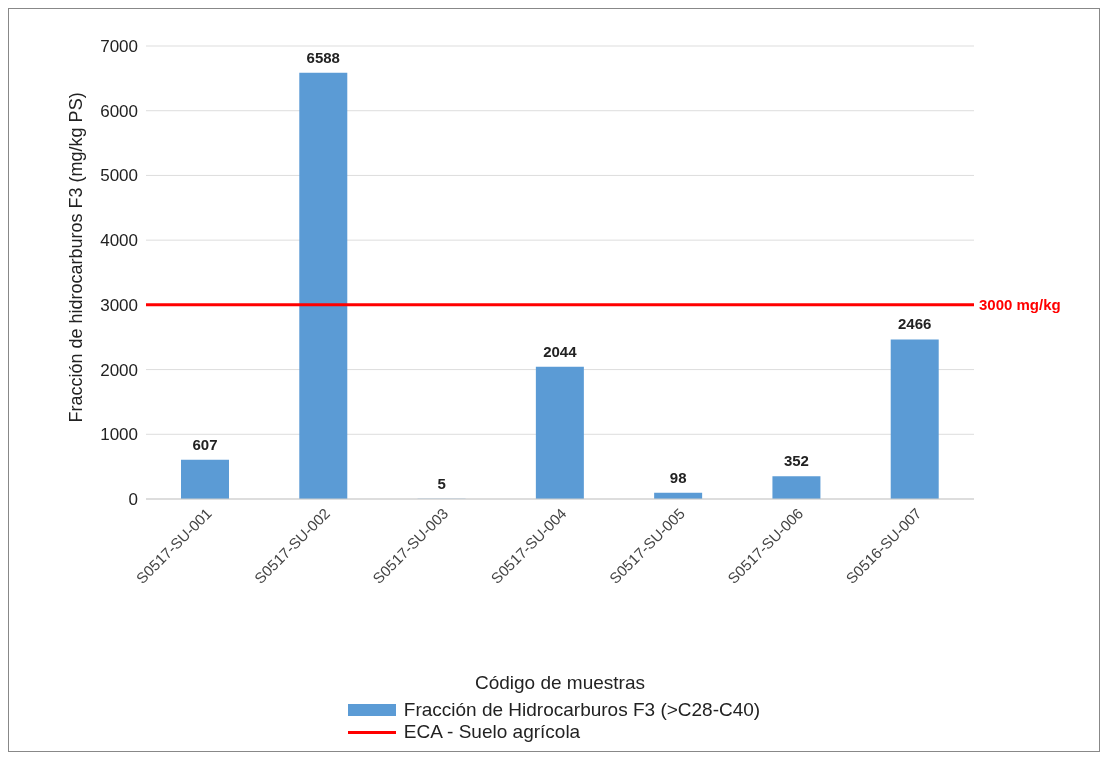 This screenshot has width=1113, height=771. I want to click on data-label: 6588, so click(323, 57).